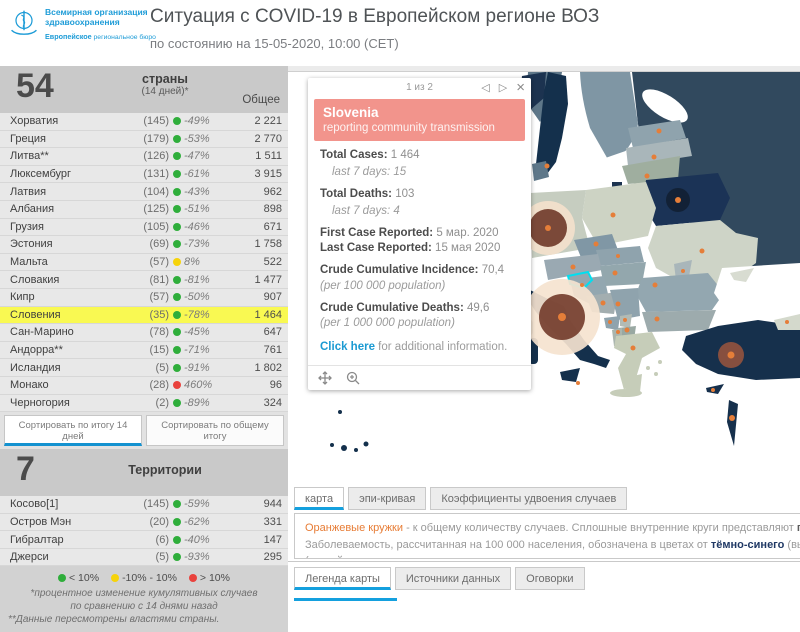 This screenshot has width=800, height=632. Describe the element at coordinates (159, 244) in the screenshot. I see `count-14days: (69)` at that location.